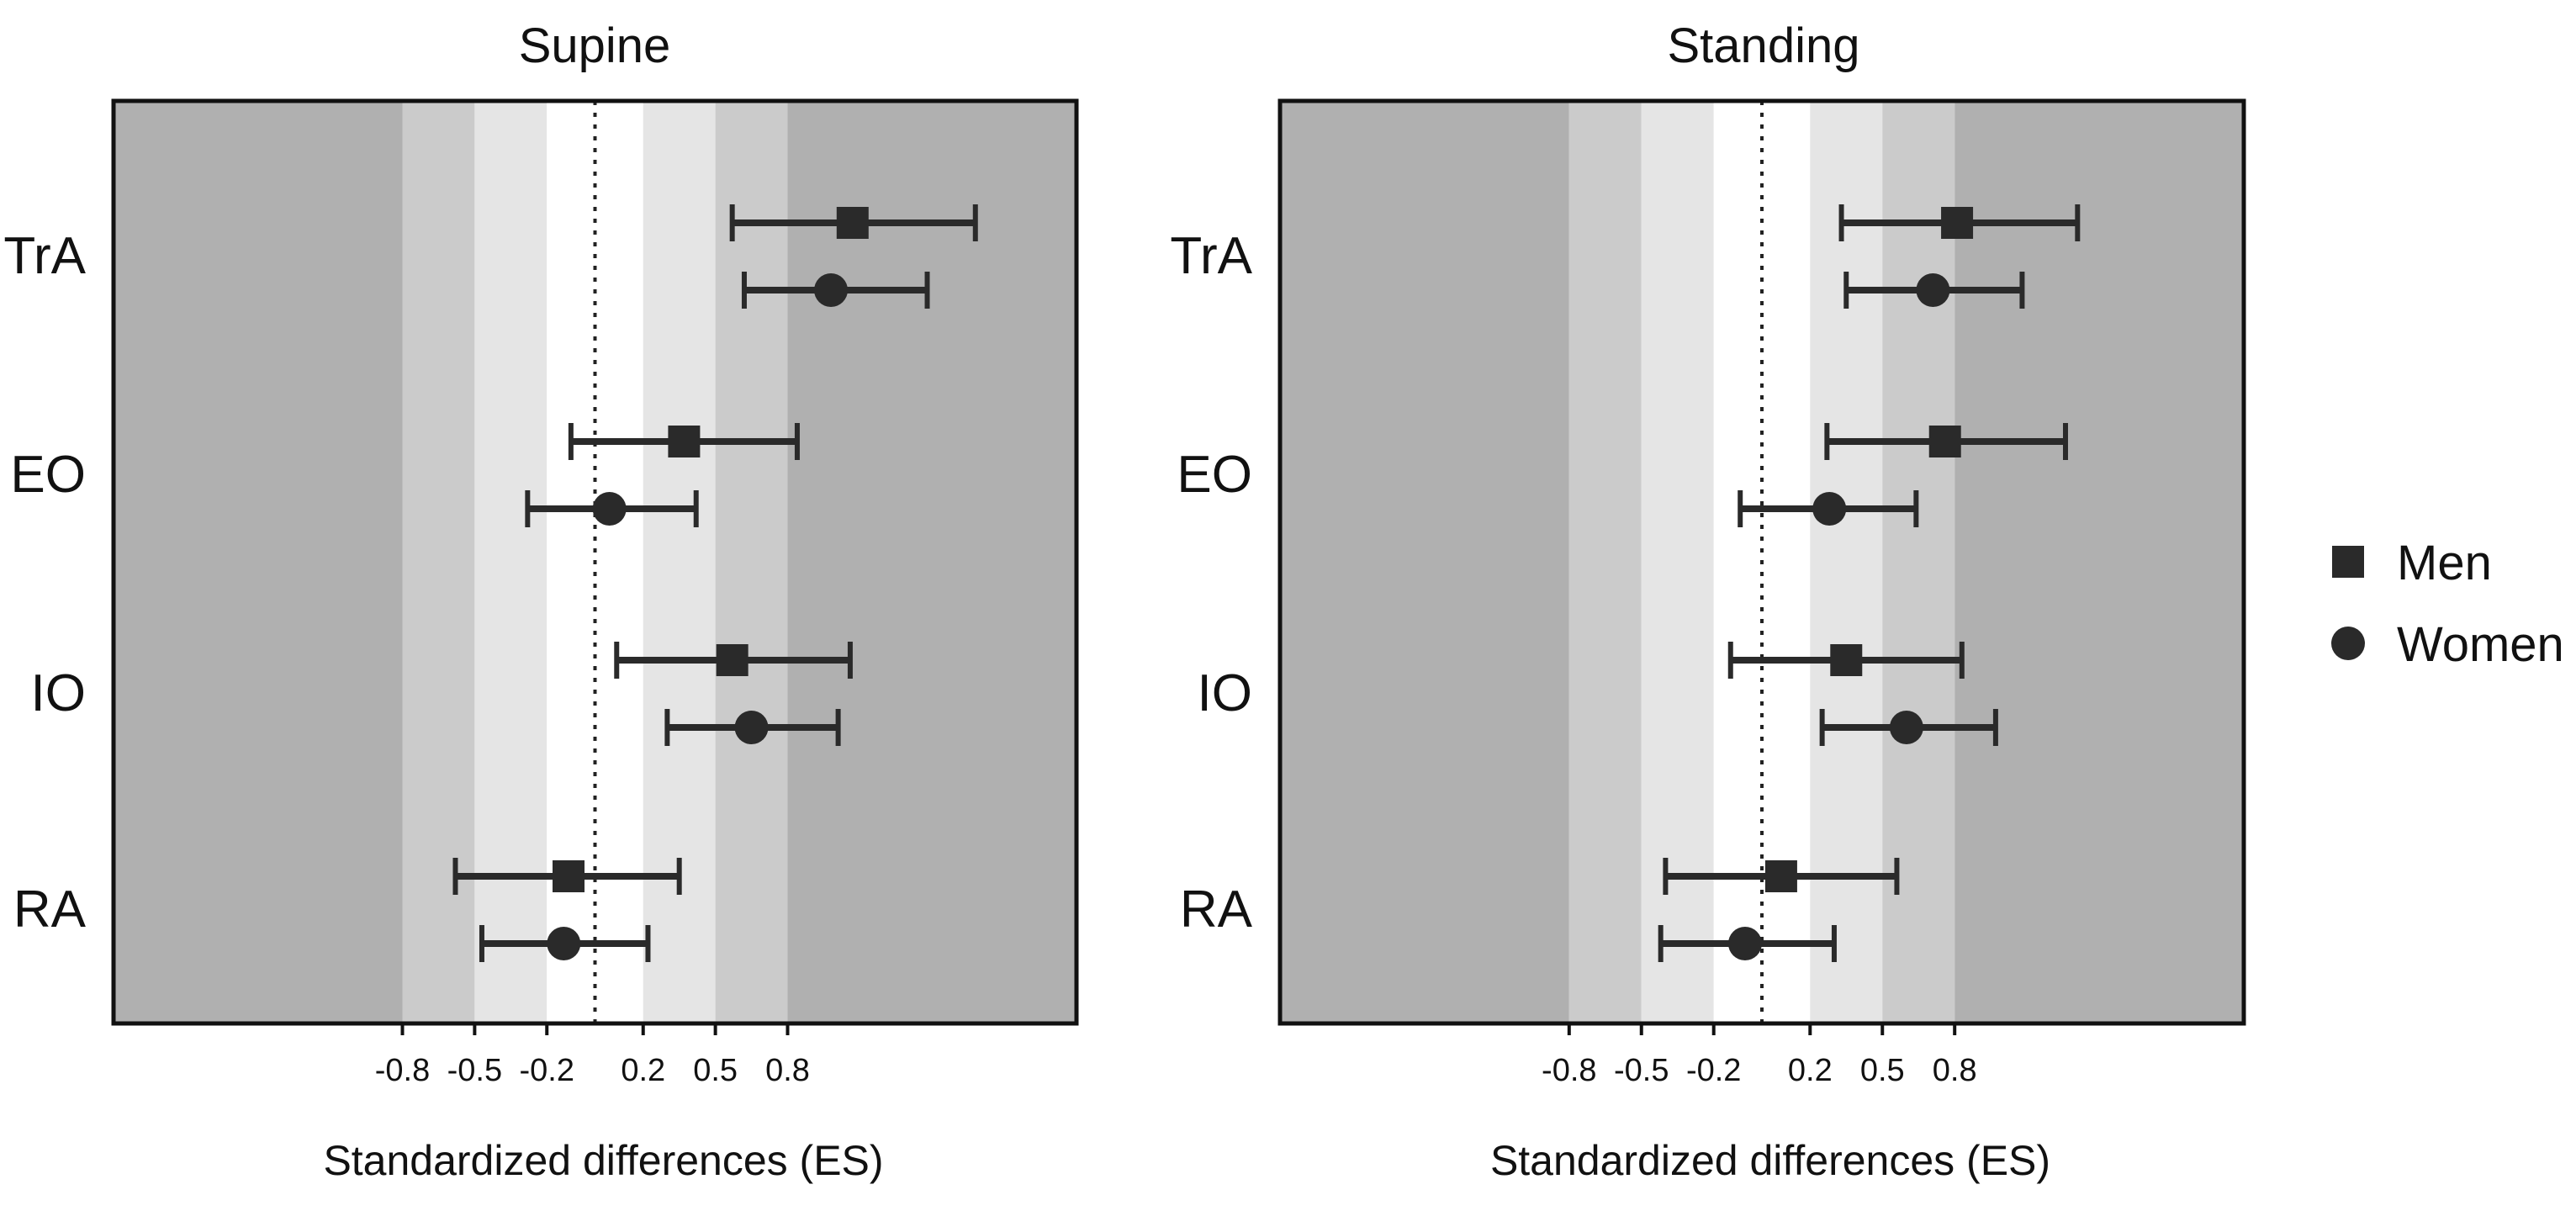 Image resolution: width=2576 pixels, height=1211 pixels. What do you see at coordinates (2447, 604) in the screenshot?
I see `legend: Men Women` at bounding box center [2447, 604].